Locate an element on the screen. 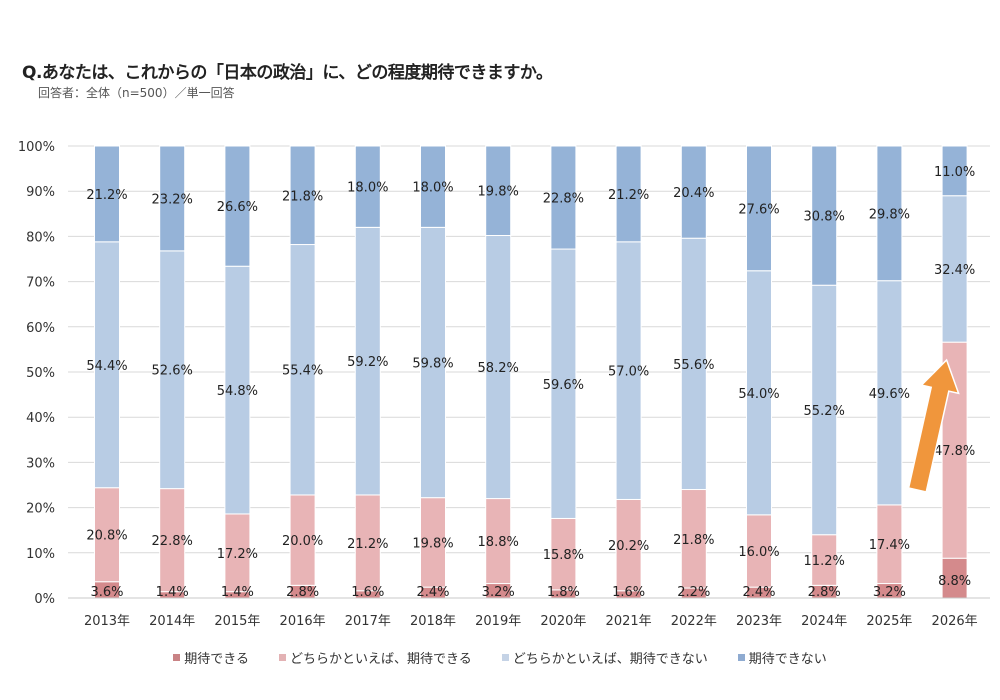 The height and width of the screenshot is (700, 1000). legend-item: 期待できる is located at coordinates (211, 657).